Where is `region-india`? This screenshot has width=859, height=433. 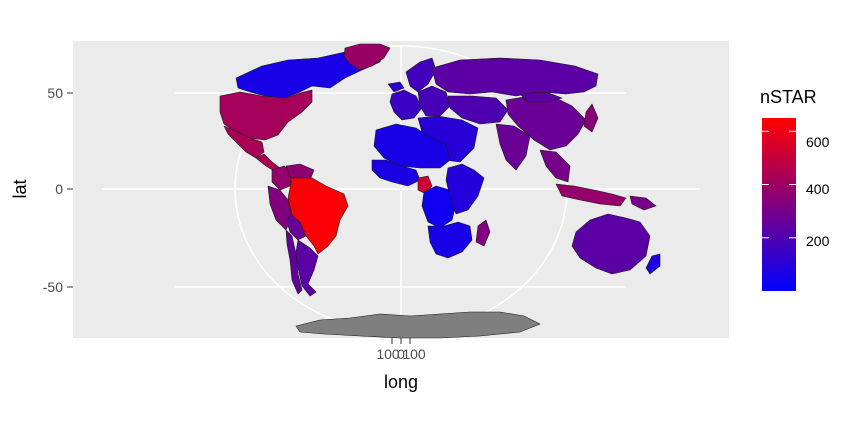
region-india is located at coordinates (513, 147).